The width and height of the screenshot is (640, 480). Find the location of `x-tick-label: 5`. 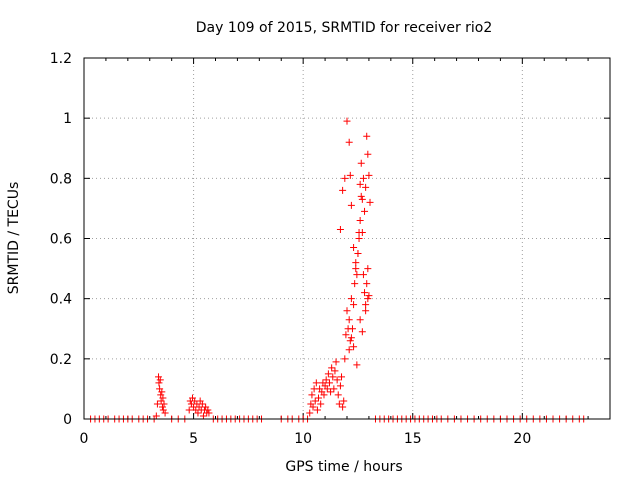

x-tick-label: 5 is located at coordinates (193, 439).